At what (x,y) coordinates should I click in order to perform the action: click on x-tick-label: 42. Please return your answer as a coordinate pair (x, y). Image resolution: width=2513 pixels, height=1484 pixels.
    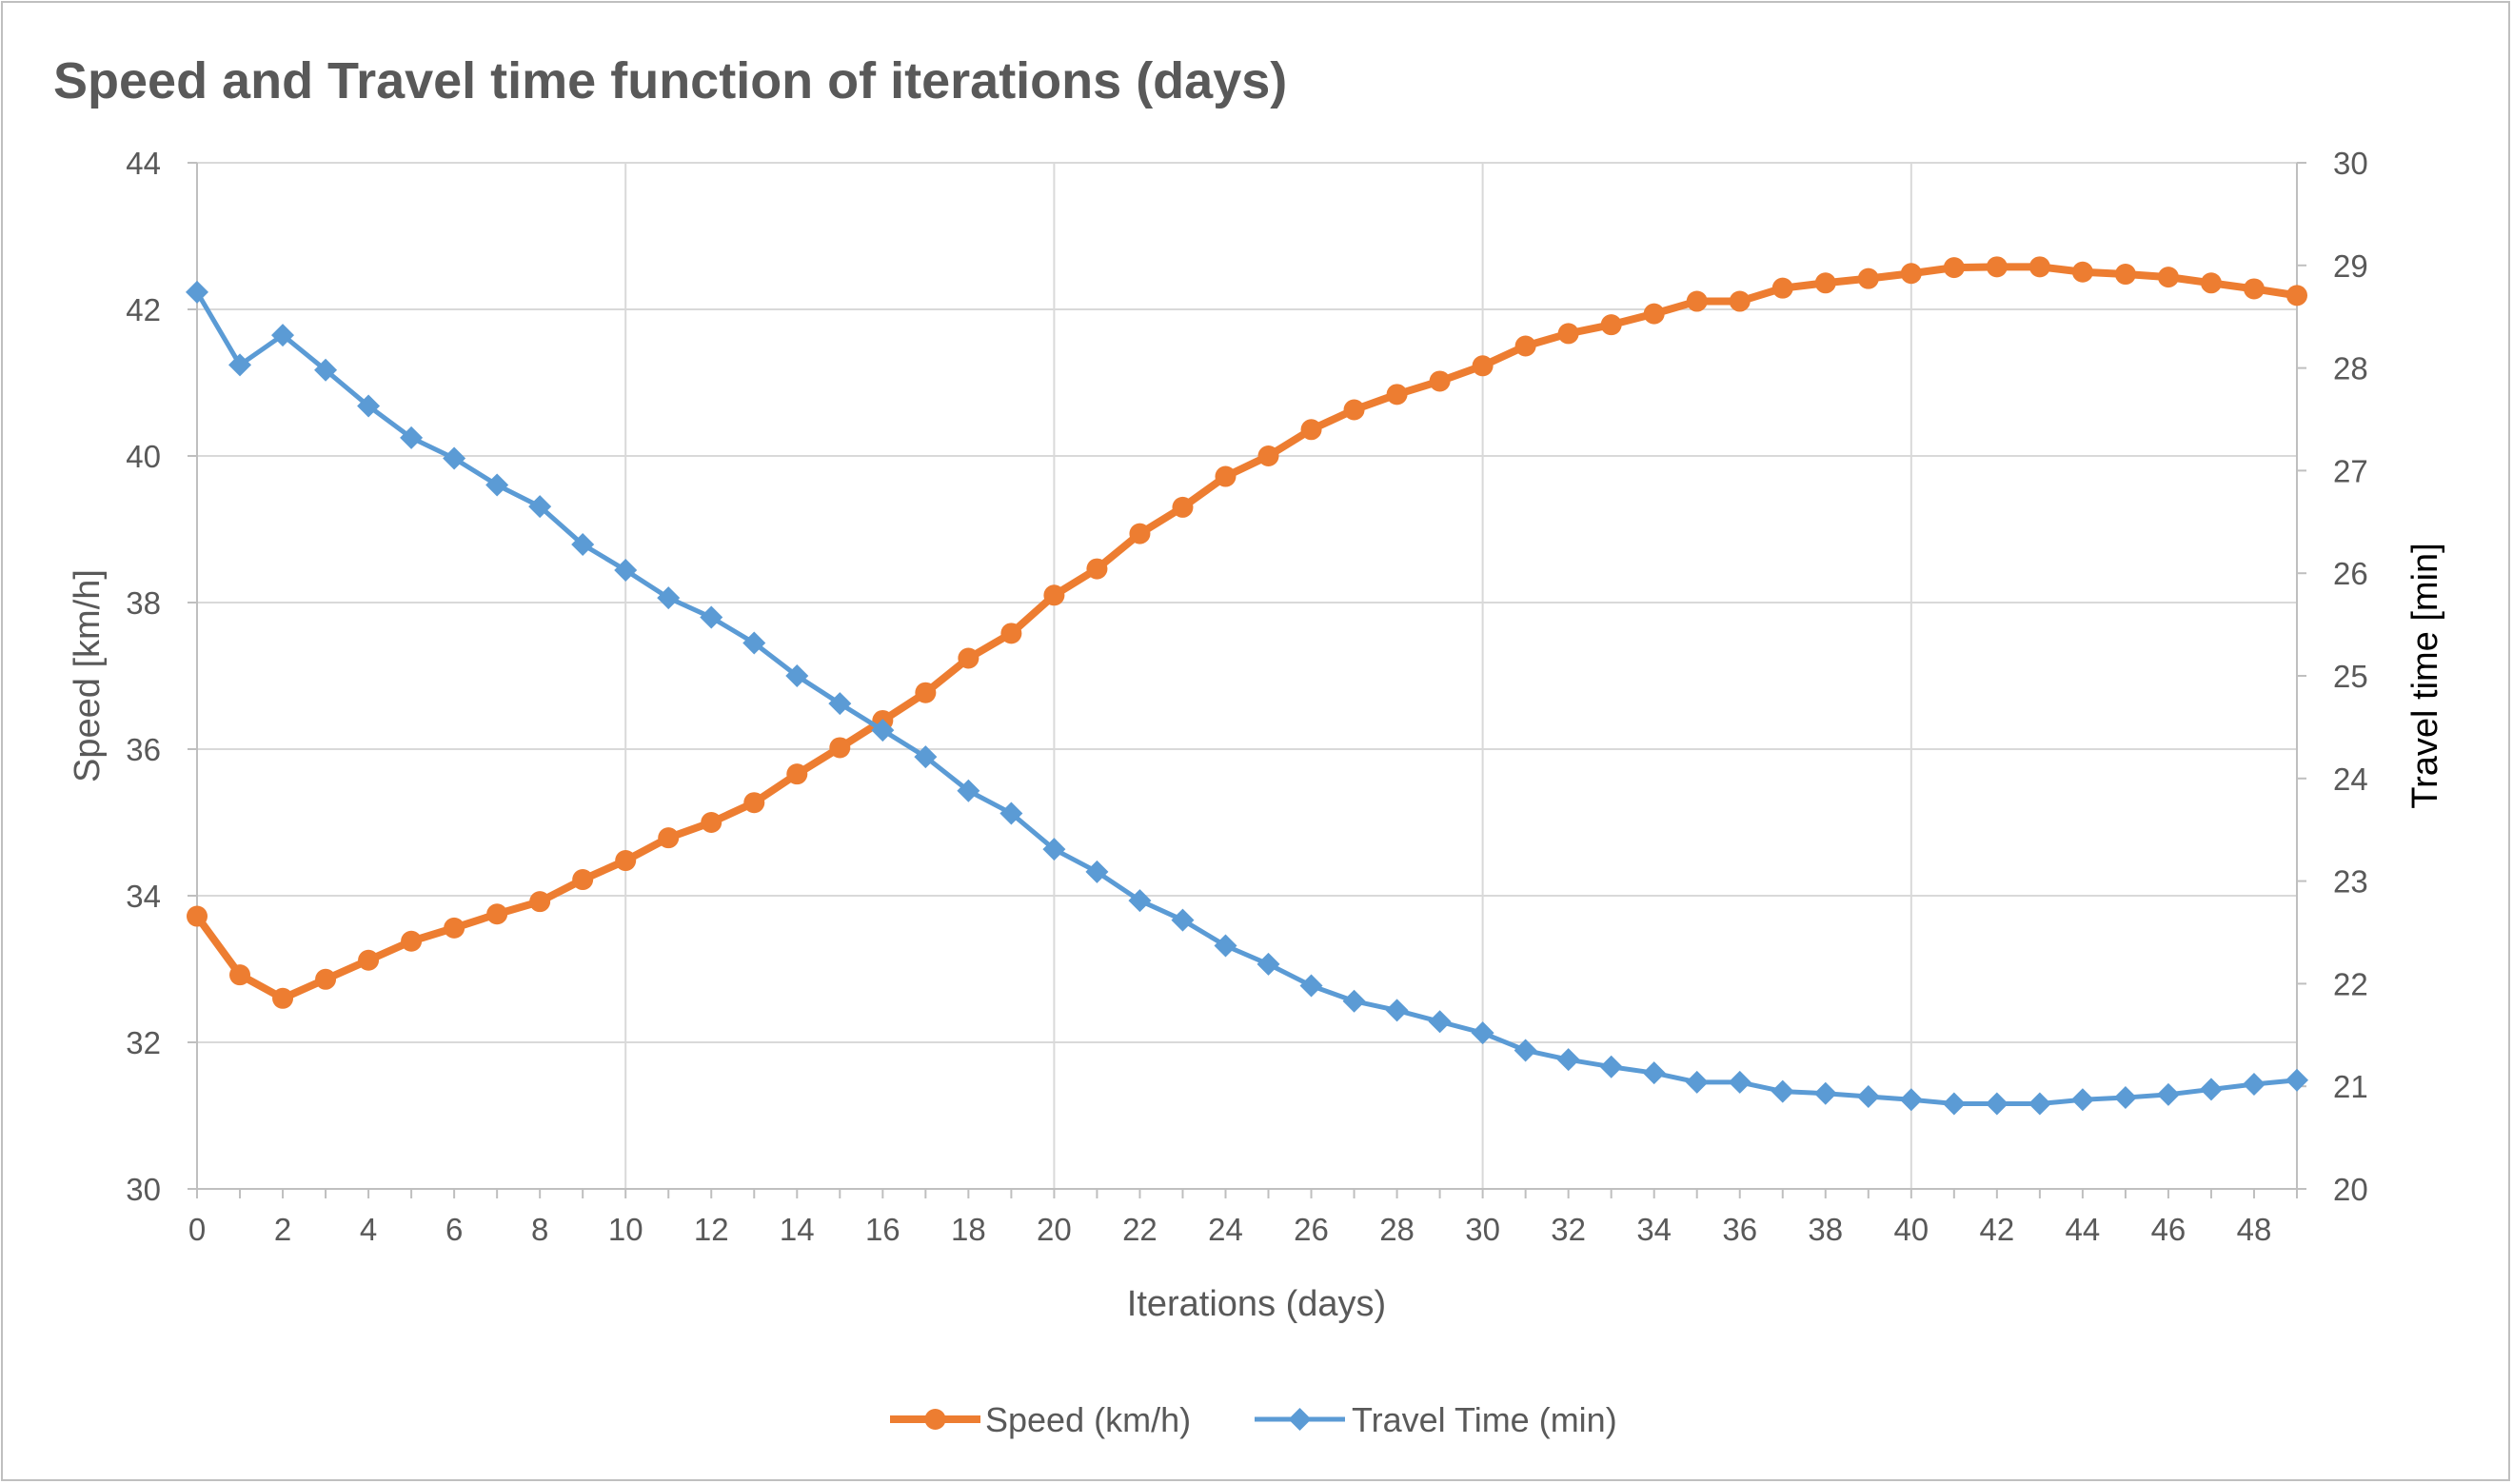
    Looking at the image, I should click on (1996, 1229).